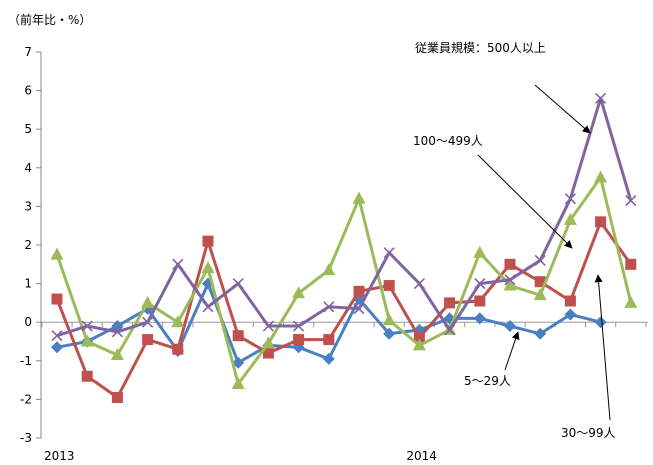 The width and height of the screenshot is (653, 465). What do you see at coordinates (28, 206) in the screenshot?
I see `y-tick-label: 3` at bounding box center [28, 206].